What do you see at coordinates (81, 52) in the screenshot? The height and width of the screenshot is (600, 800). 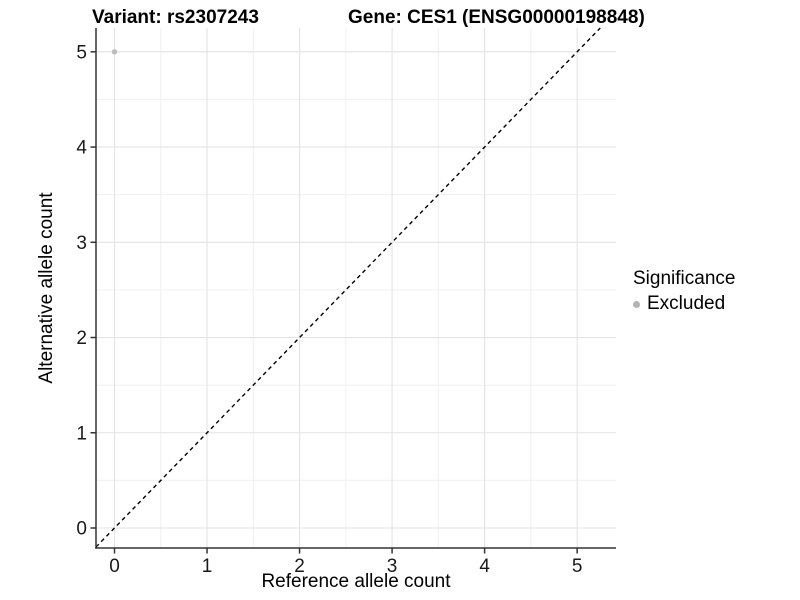 I see `y-tick-label: 5` at bounding box center [81, 52].